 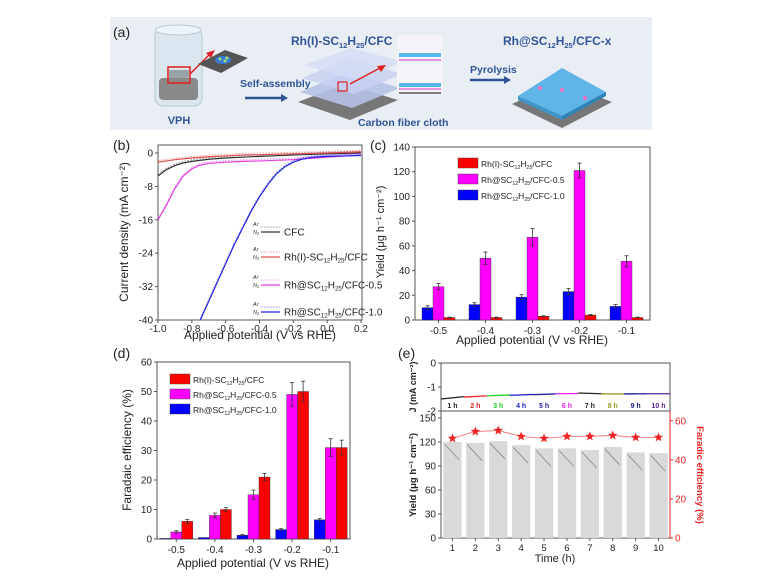 What do you see at coordinates (146, 220) in the screenshot?
I see `y-tick-label: -16` at bounding box center [146, 220].